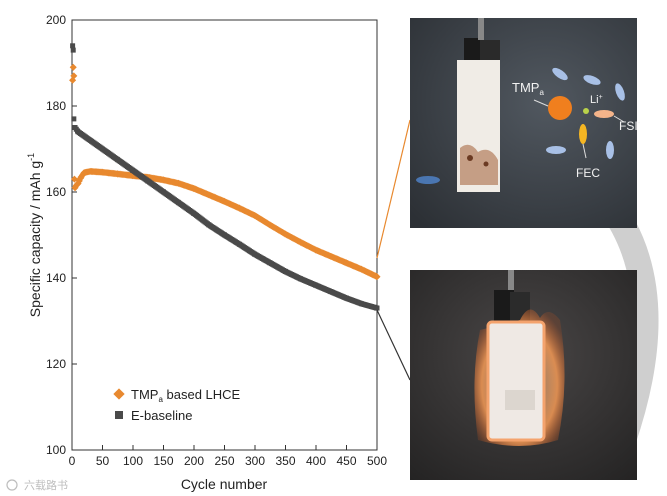 The height and width of the screenshot is (496, 667). I want to click on label-li-sup: +, so click(601, 97).